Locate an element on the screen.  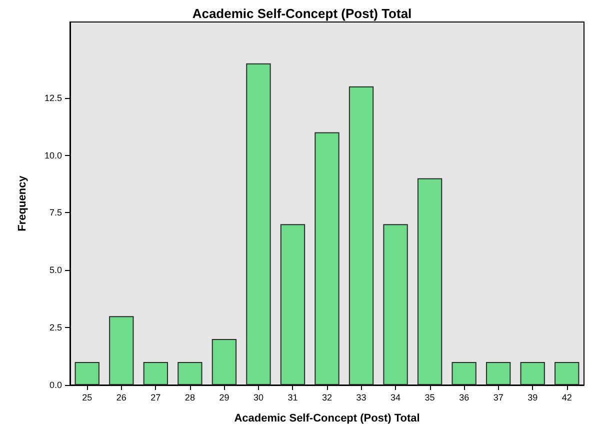
x-tick-label: 26 is located at coordinates (121, 397).